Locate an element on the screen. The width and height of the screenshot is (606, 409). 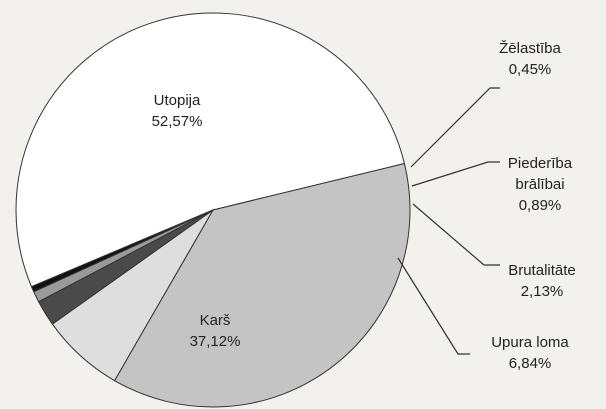
slice-label: Žēlastība 0,45% is located at coordinates (530, 59).